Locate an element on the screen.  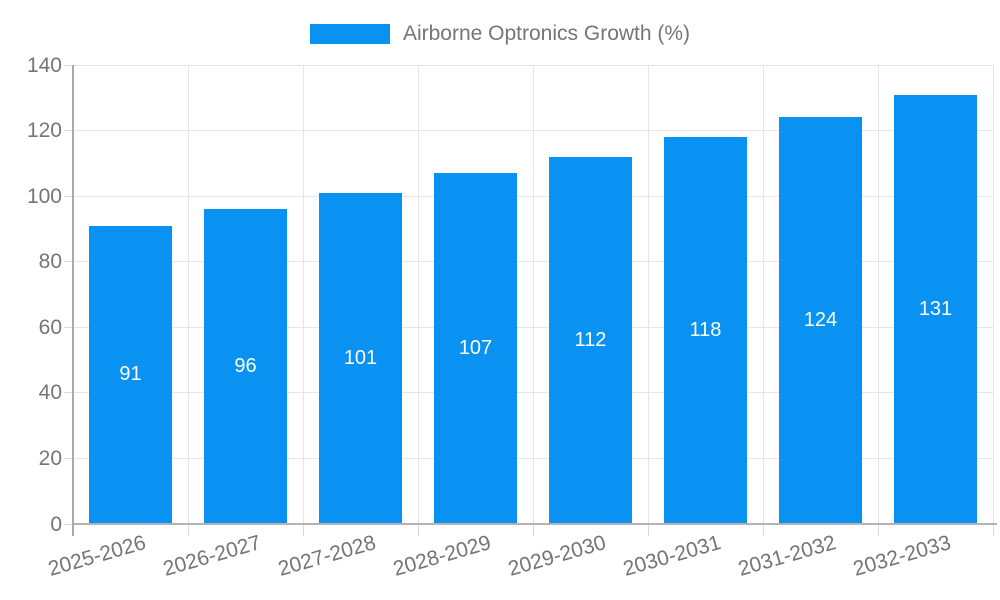
bar: 112 is located at coordinates (590, 340).